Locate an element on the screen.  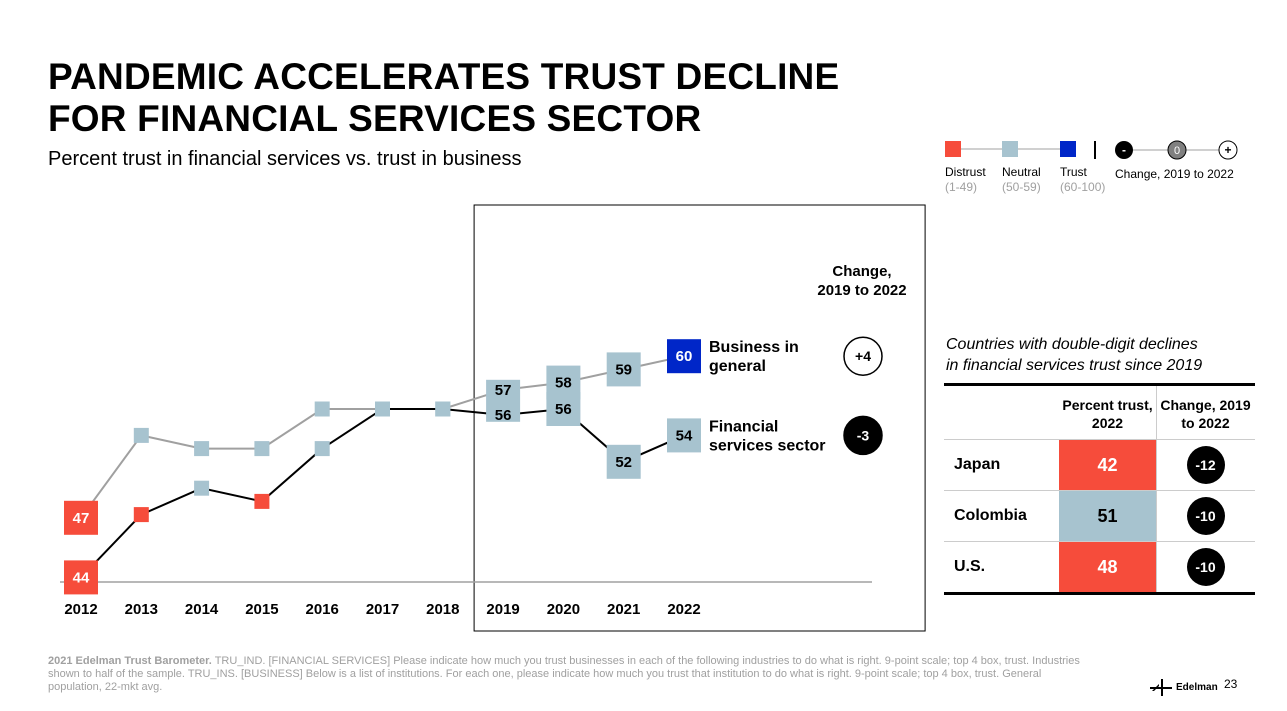
point-box-2019 is located at coordinates (503, 400).